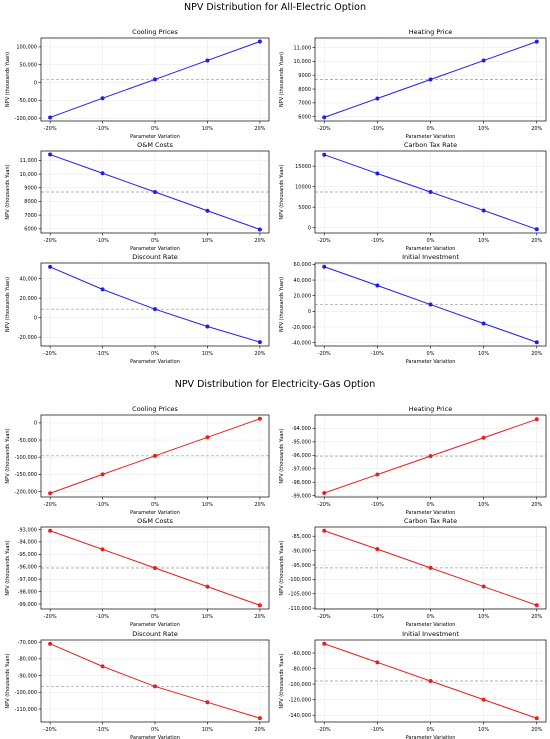 This screenshot has height=739, width=550. Describe the element at coordinates (300, 700) in the screenshot. I see `y-tick-label: -120,000` at that location.